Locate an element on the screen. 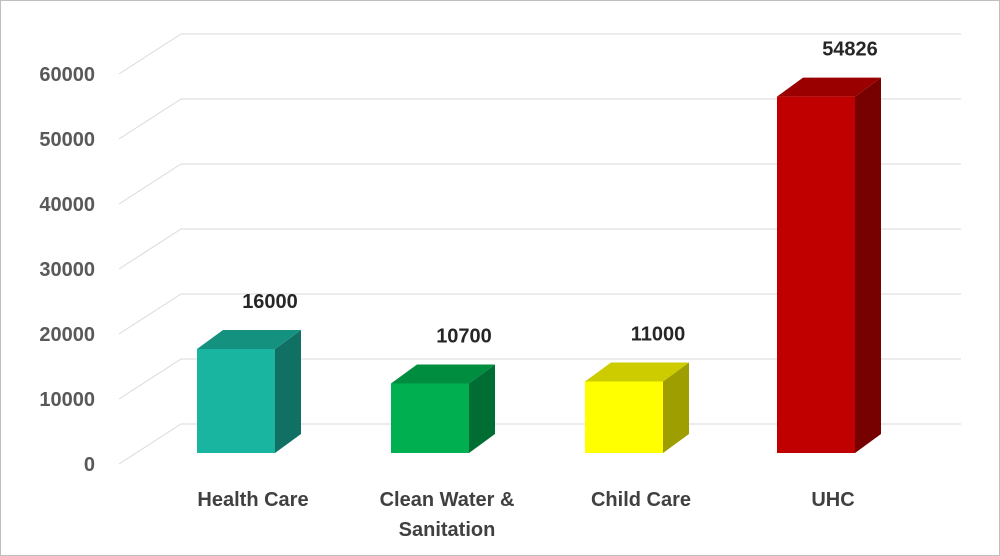  y-tick-label: 40000 is located at coordinates (67, 205).